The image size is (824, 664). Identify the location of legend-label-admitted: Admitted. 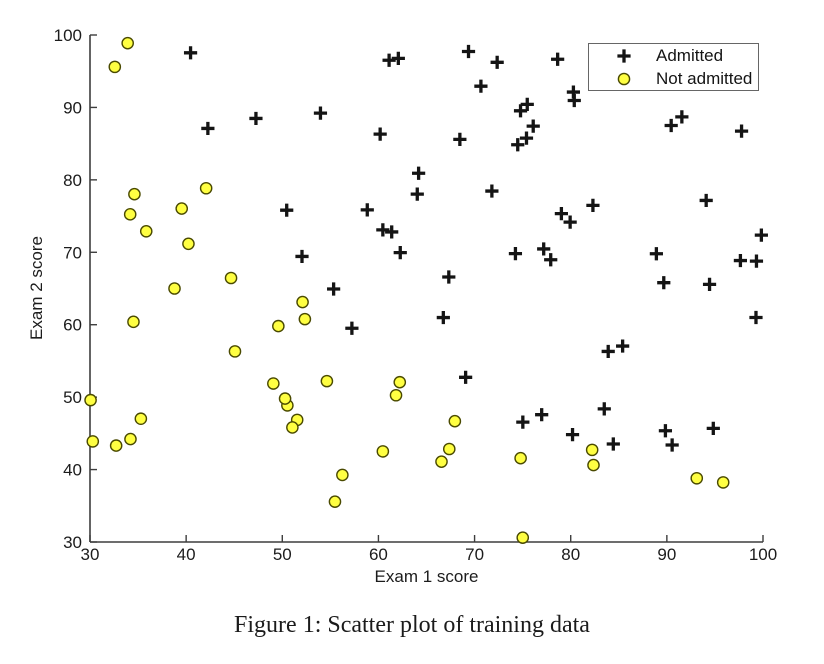
(690, 55).